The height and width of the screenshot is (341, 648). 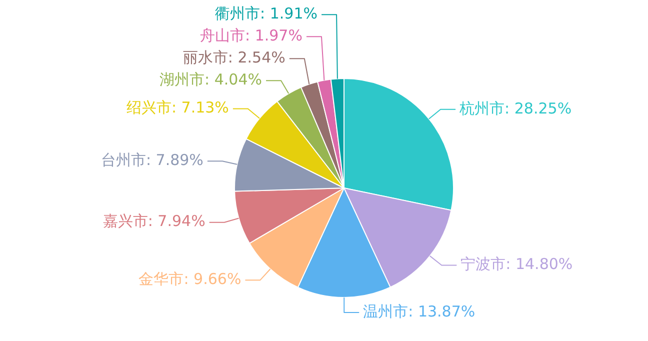 What do you see at coordinates (154, 221) in the screenshot?
I see `slice-label: 嘉兴市: 7.94%` at bounding box center [154, 221].